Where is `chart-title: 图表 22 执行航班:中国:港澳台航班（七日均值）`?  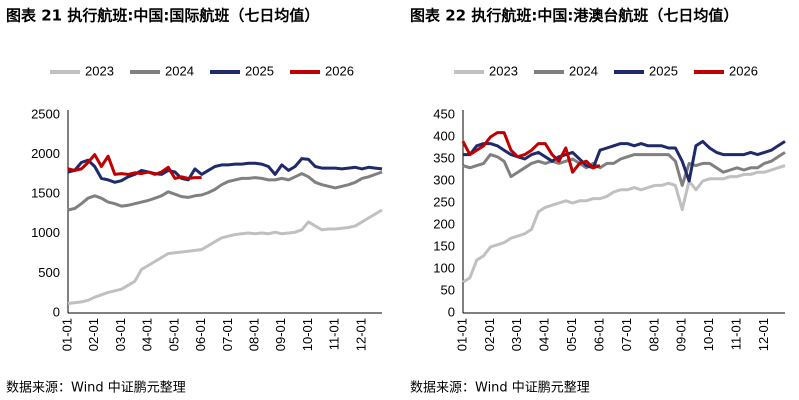 chart-title: 图表 22 执行航班:中国:港澳台航班（七日均值） is located at coordinates (574, 16).